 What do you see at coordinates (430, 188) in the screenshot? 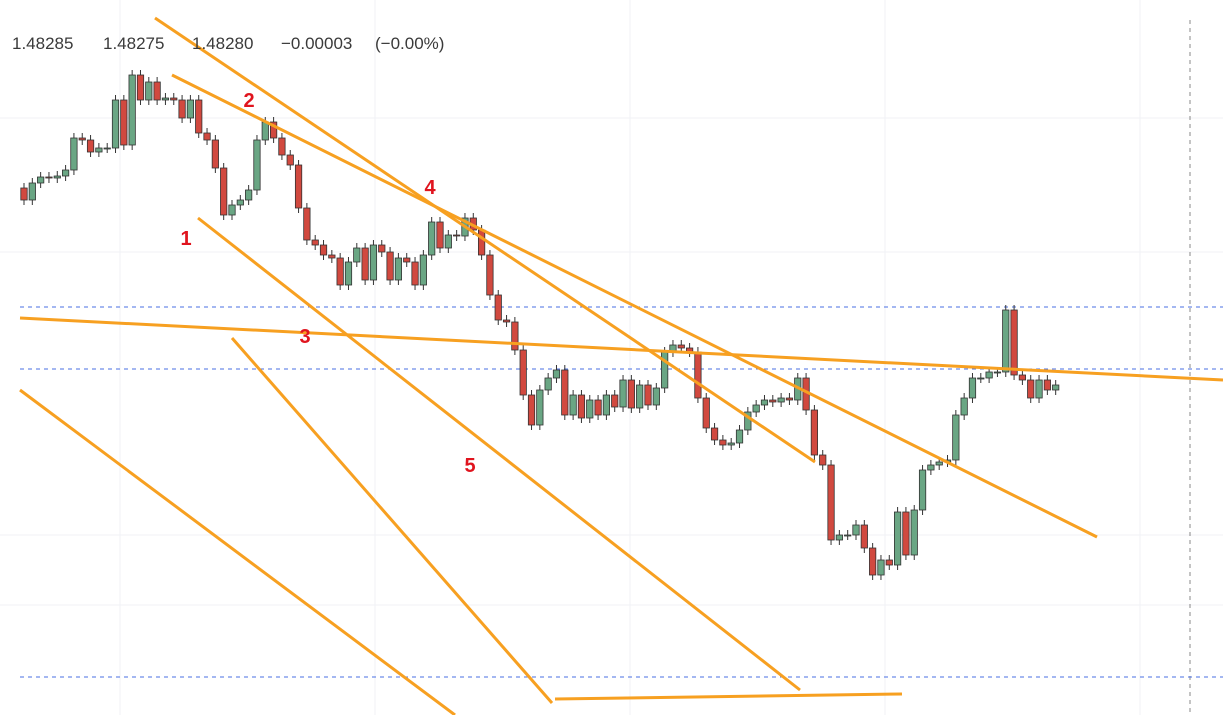
I see `wave-label: 4` at bounding box center [430, 188].